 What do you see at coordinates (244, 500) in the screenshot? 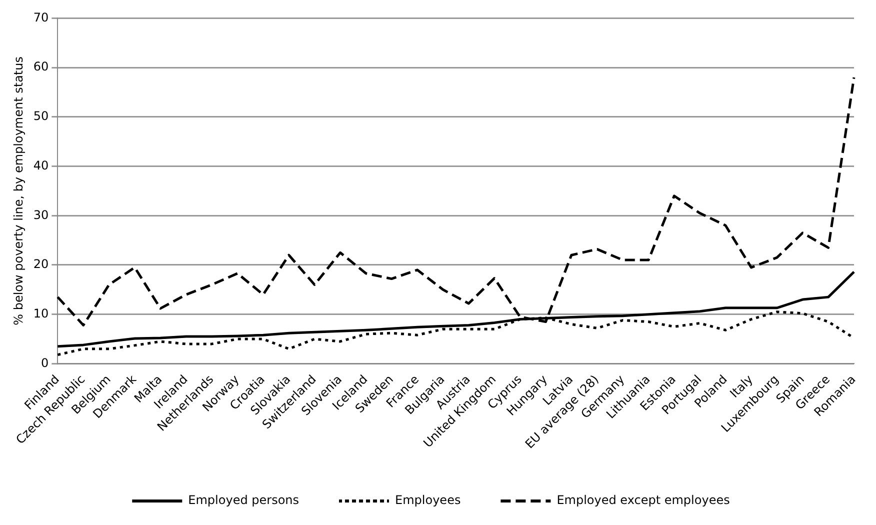
I see `legend-label: Employed persons` at bounding box center [244, 500].